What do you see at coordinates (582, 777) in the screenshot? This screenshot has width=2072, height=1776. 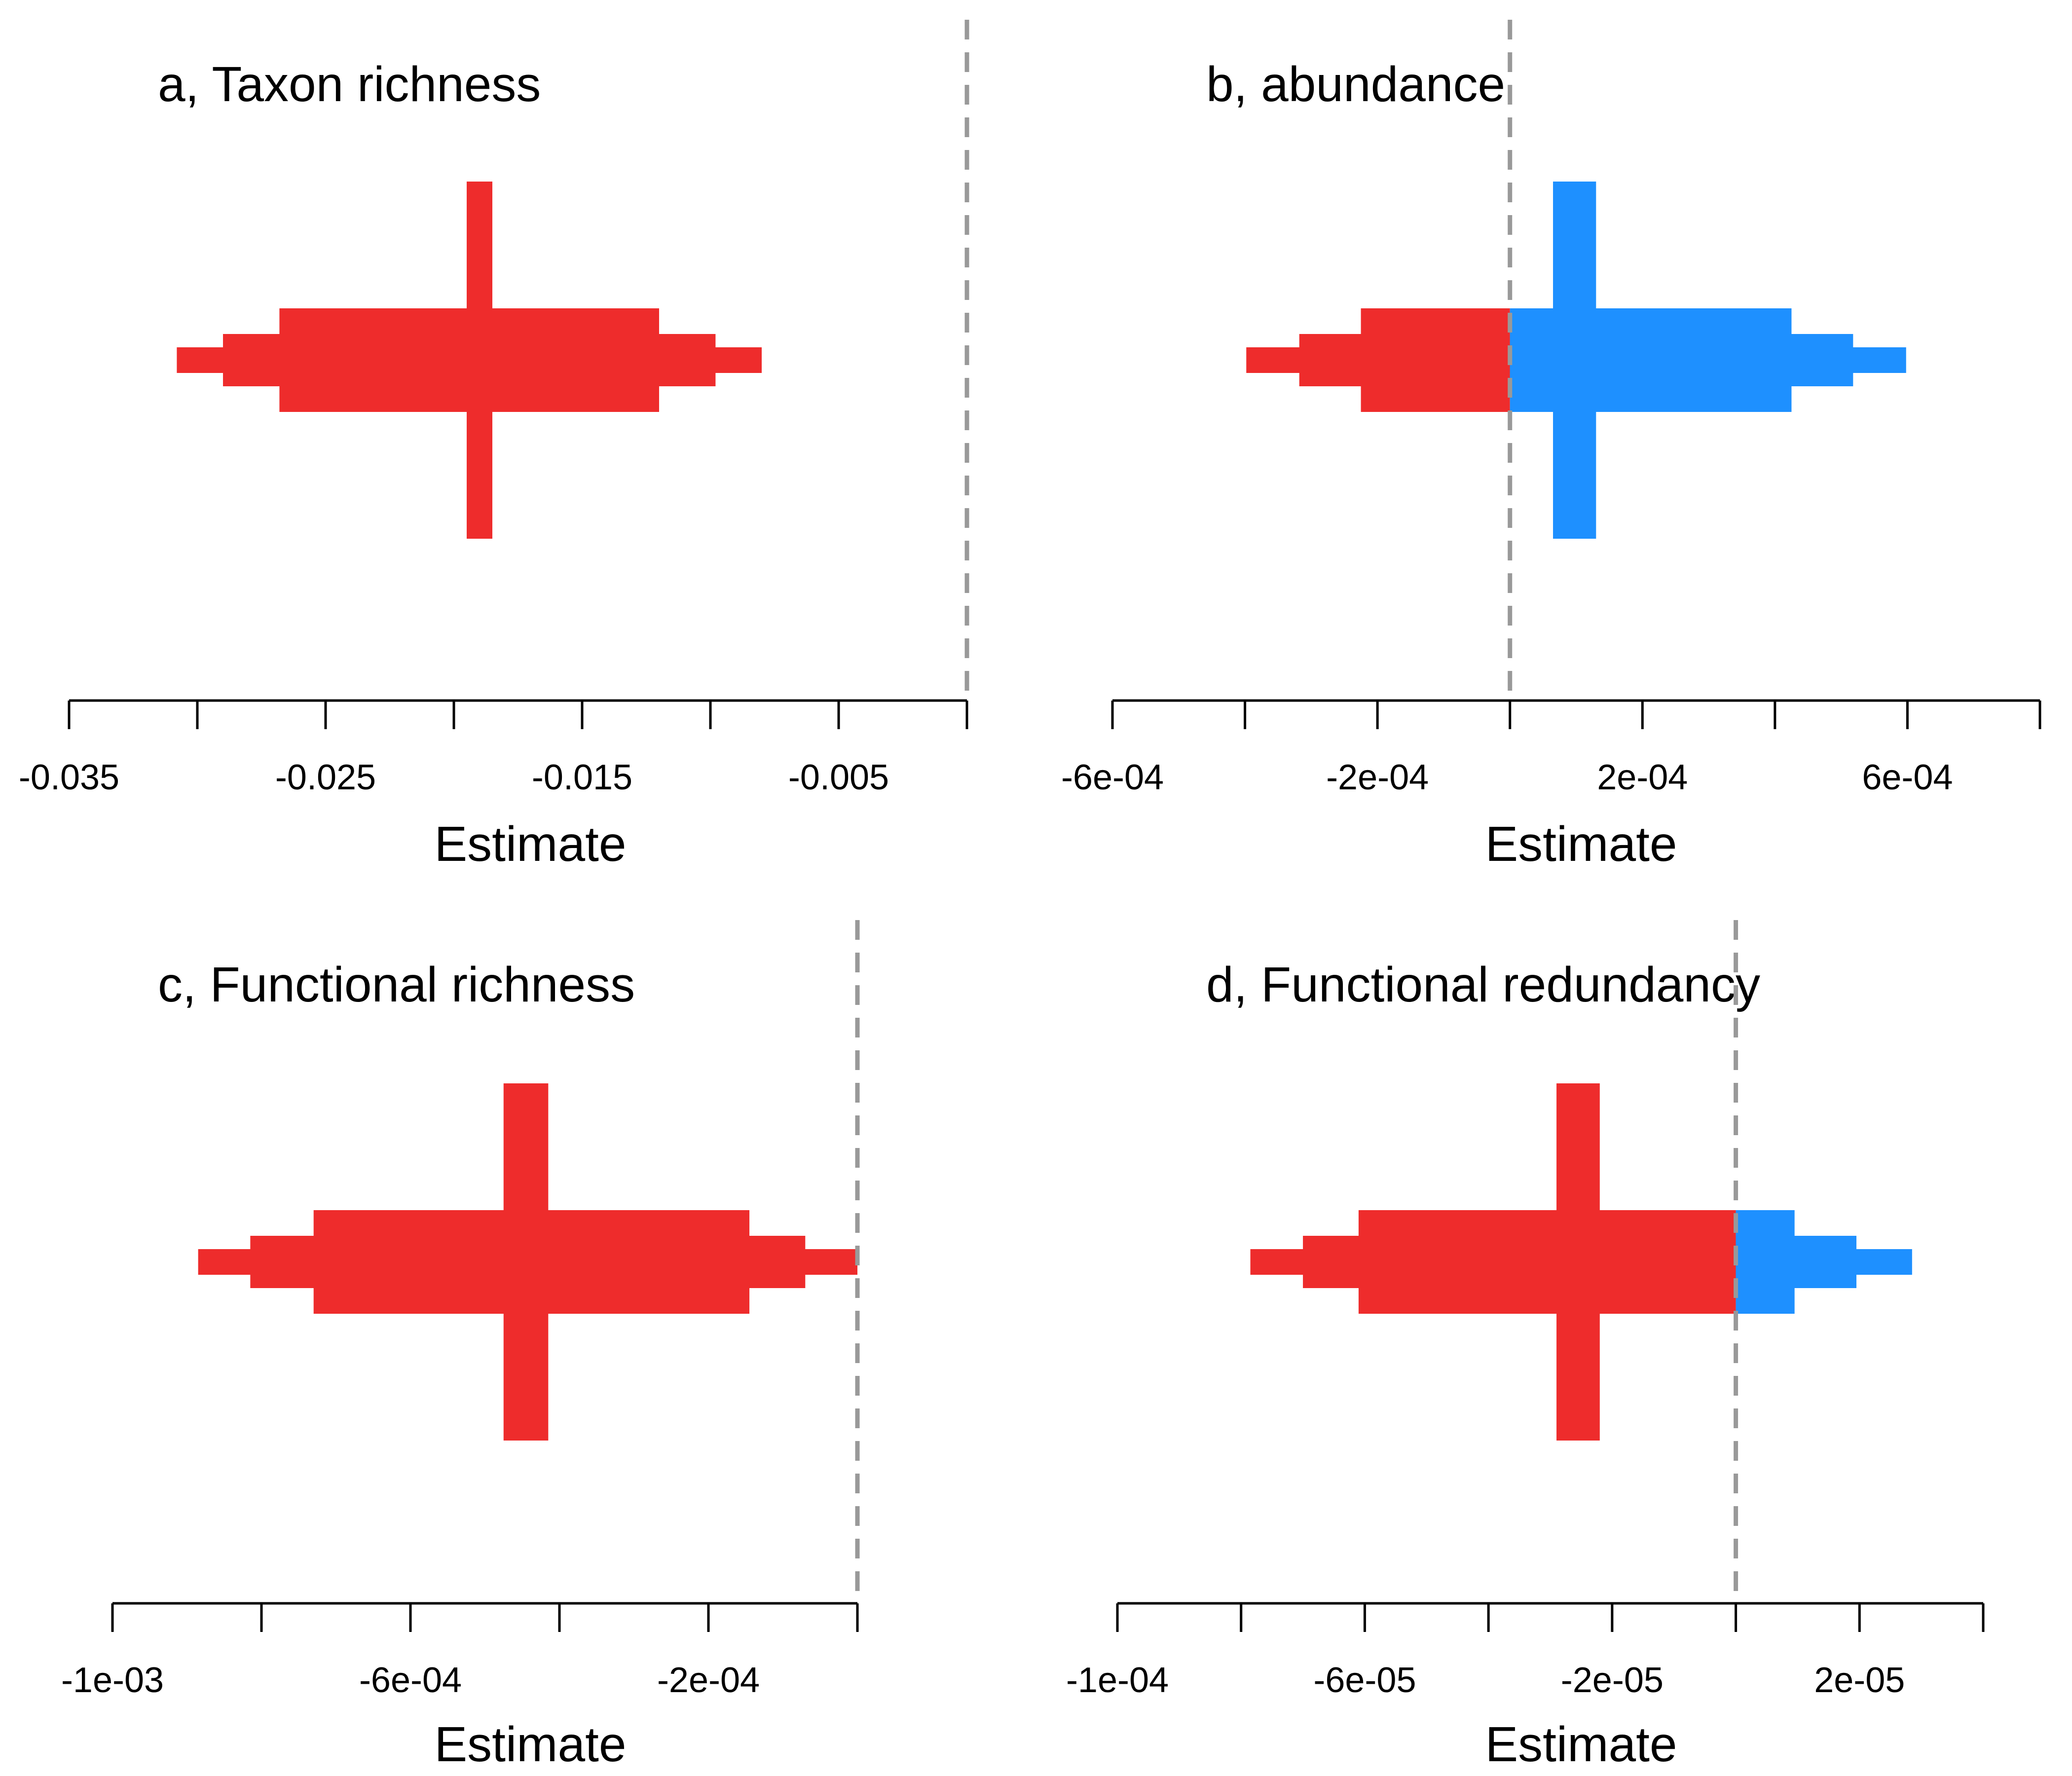 I see `x-tick-label: -0.015` at bounding box center [582, 777].